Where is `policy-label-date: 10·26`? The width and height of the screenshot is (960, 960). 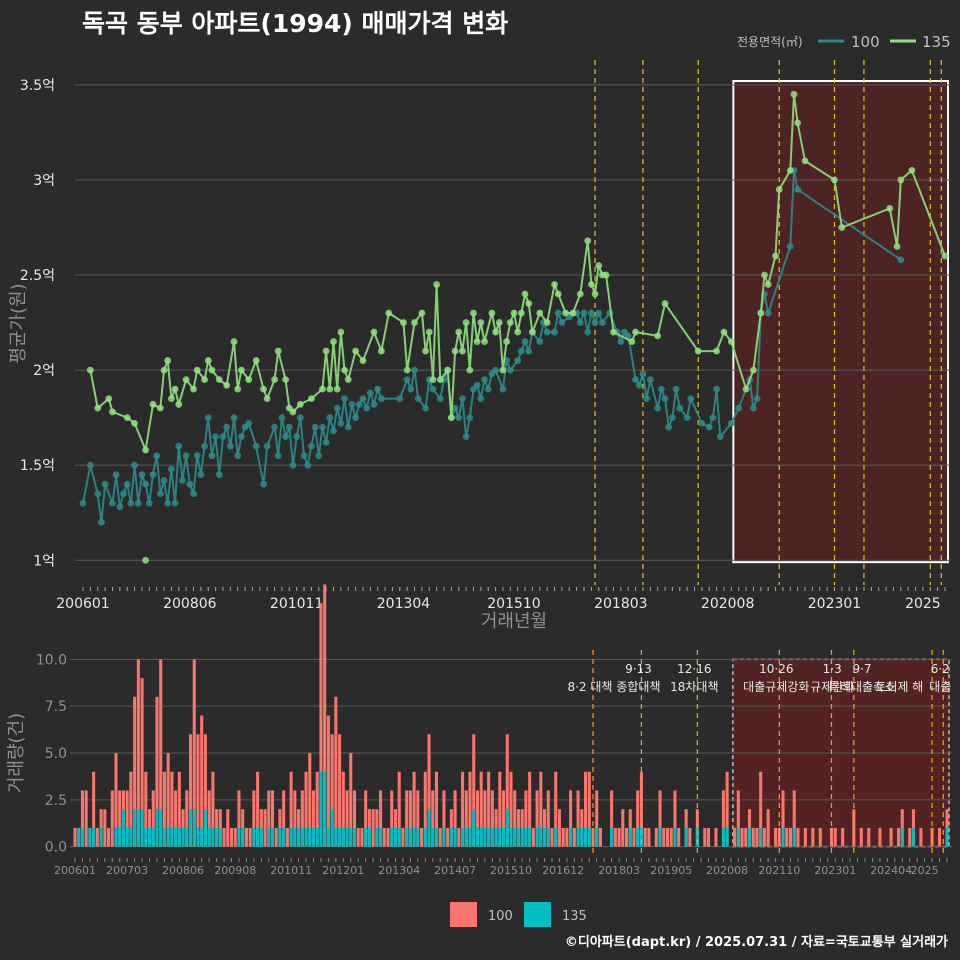
policy-label-date: 10·26 is located at coordinates (776, 669).